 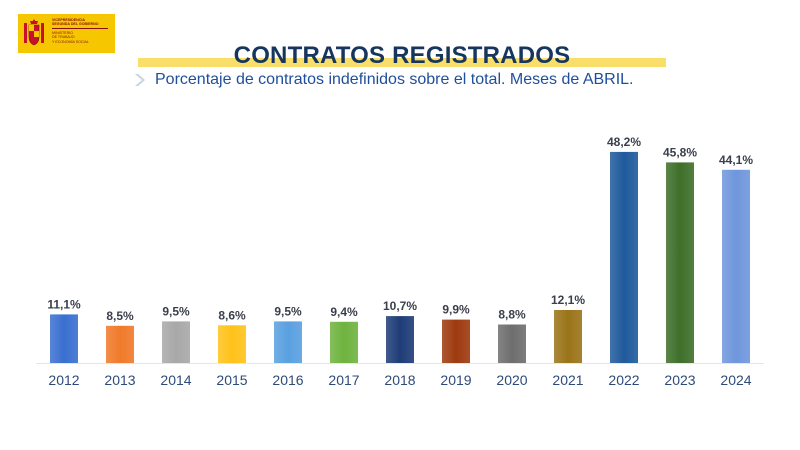 What do you see at coordinates (232, 344) in the screenshot?
I see `bar-2015` at bounding box center [232, 344].